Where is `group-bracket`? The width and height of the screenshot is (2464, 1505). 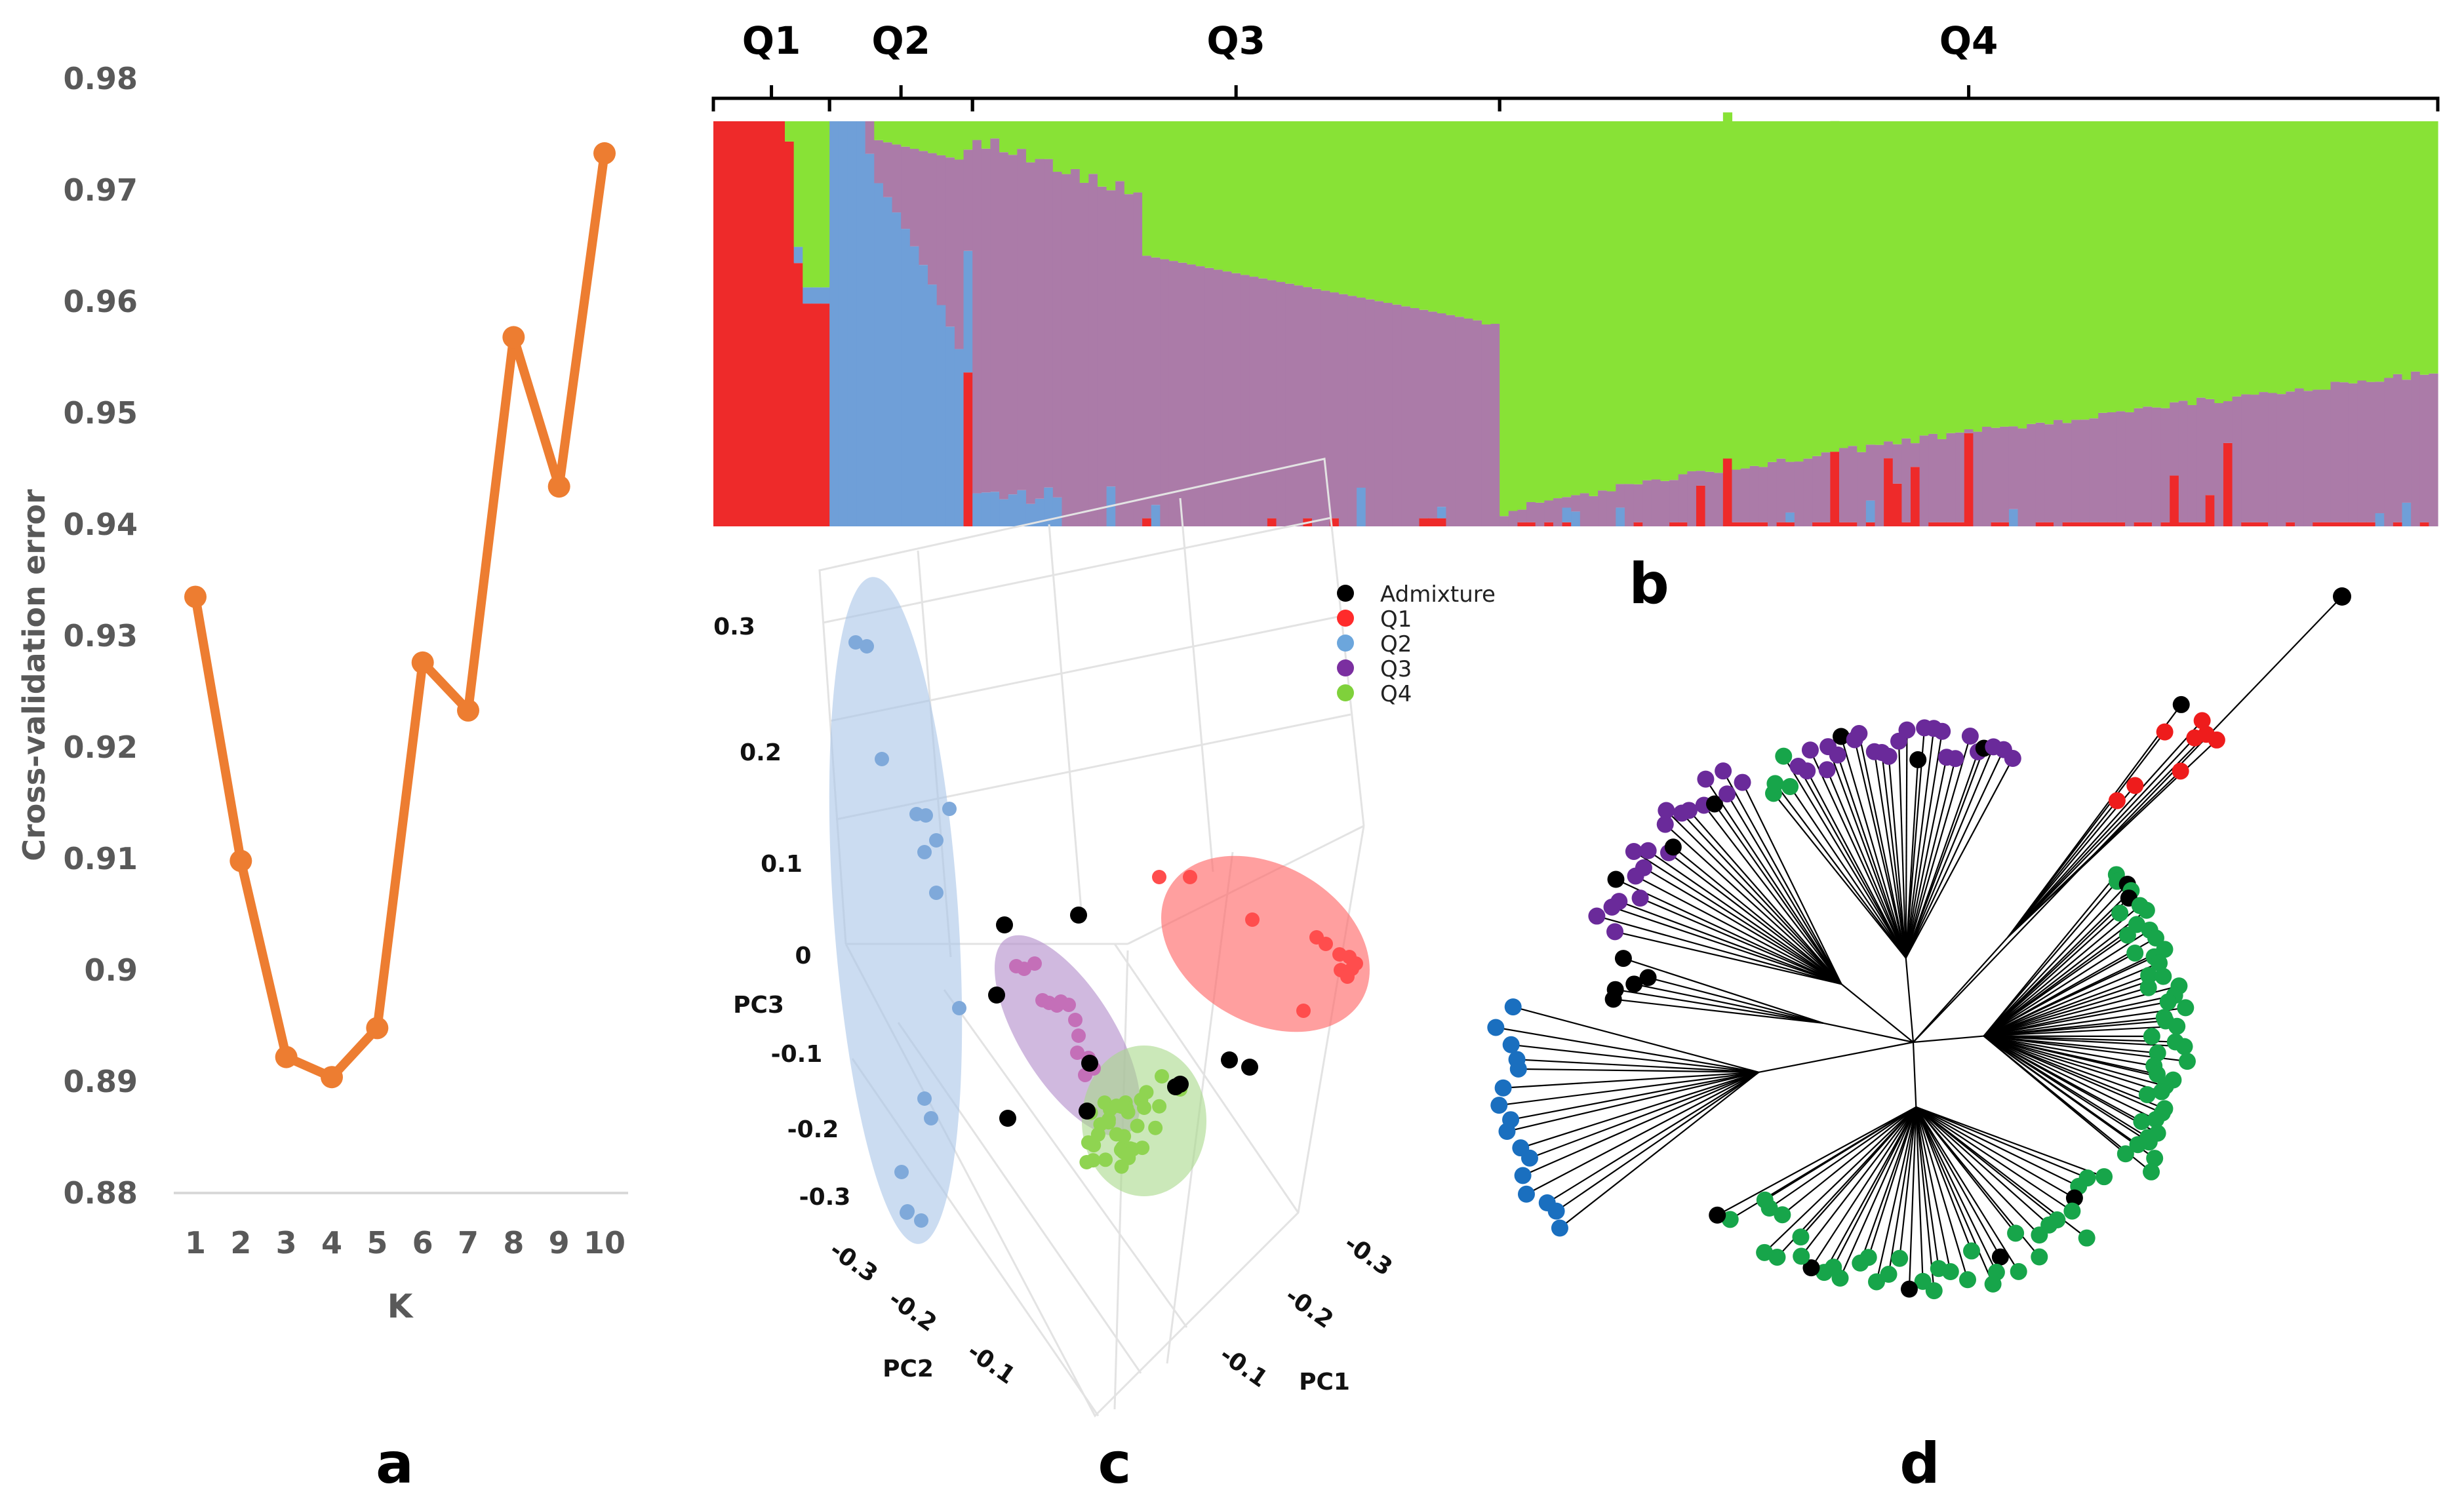
group-bracket is located at coordinates (1969, 98).